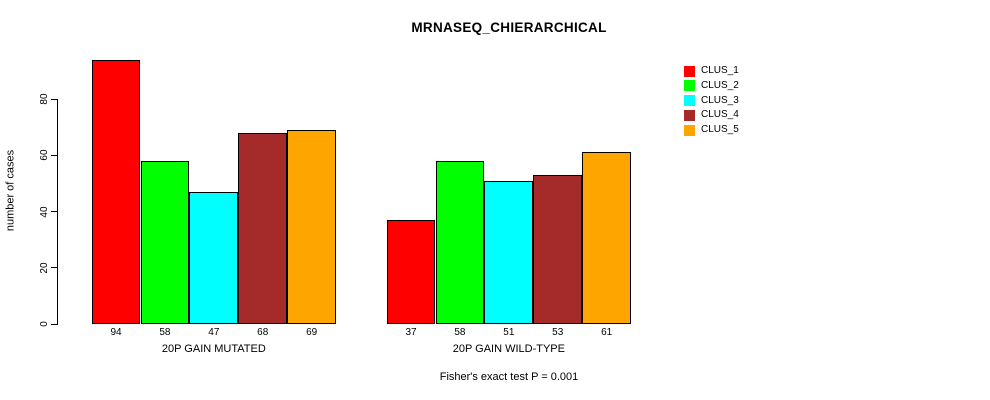 Image resolution: width=990 pixels, height=400 pixels. I want to click on bar-value-label: 69, so click(312, 332).